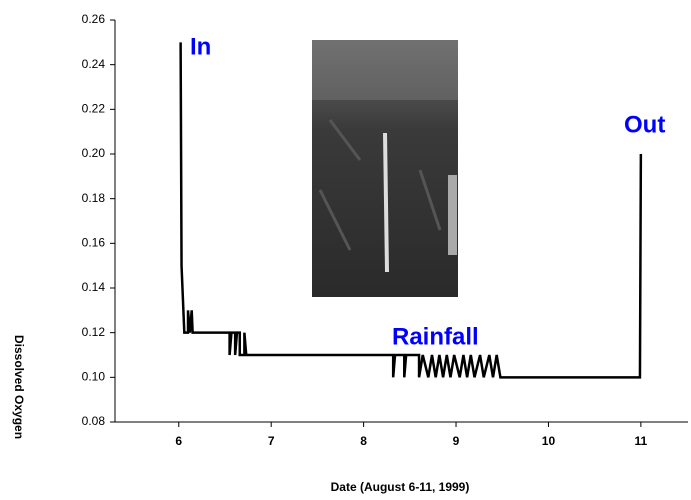 This screenshot has width=691, height=500. Describe the element at coordinates (94, 198) in the screenshot. I see `y-tick-label: 0.18` at that location.